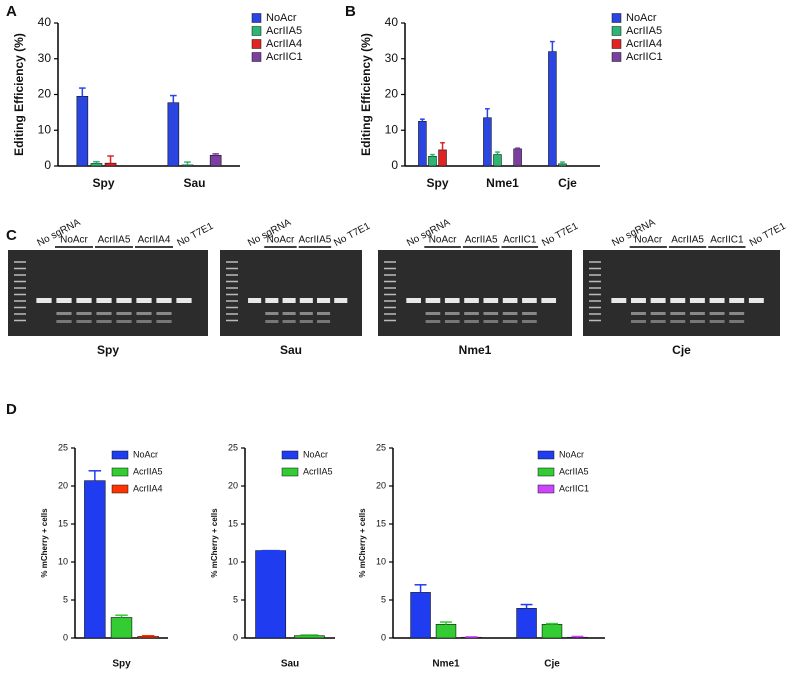  I want to click on gel-title: Nme1, so click(475, 350).